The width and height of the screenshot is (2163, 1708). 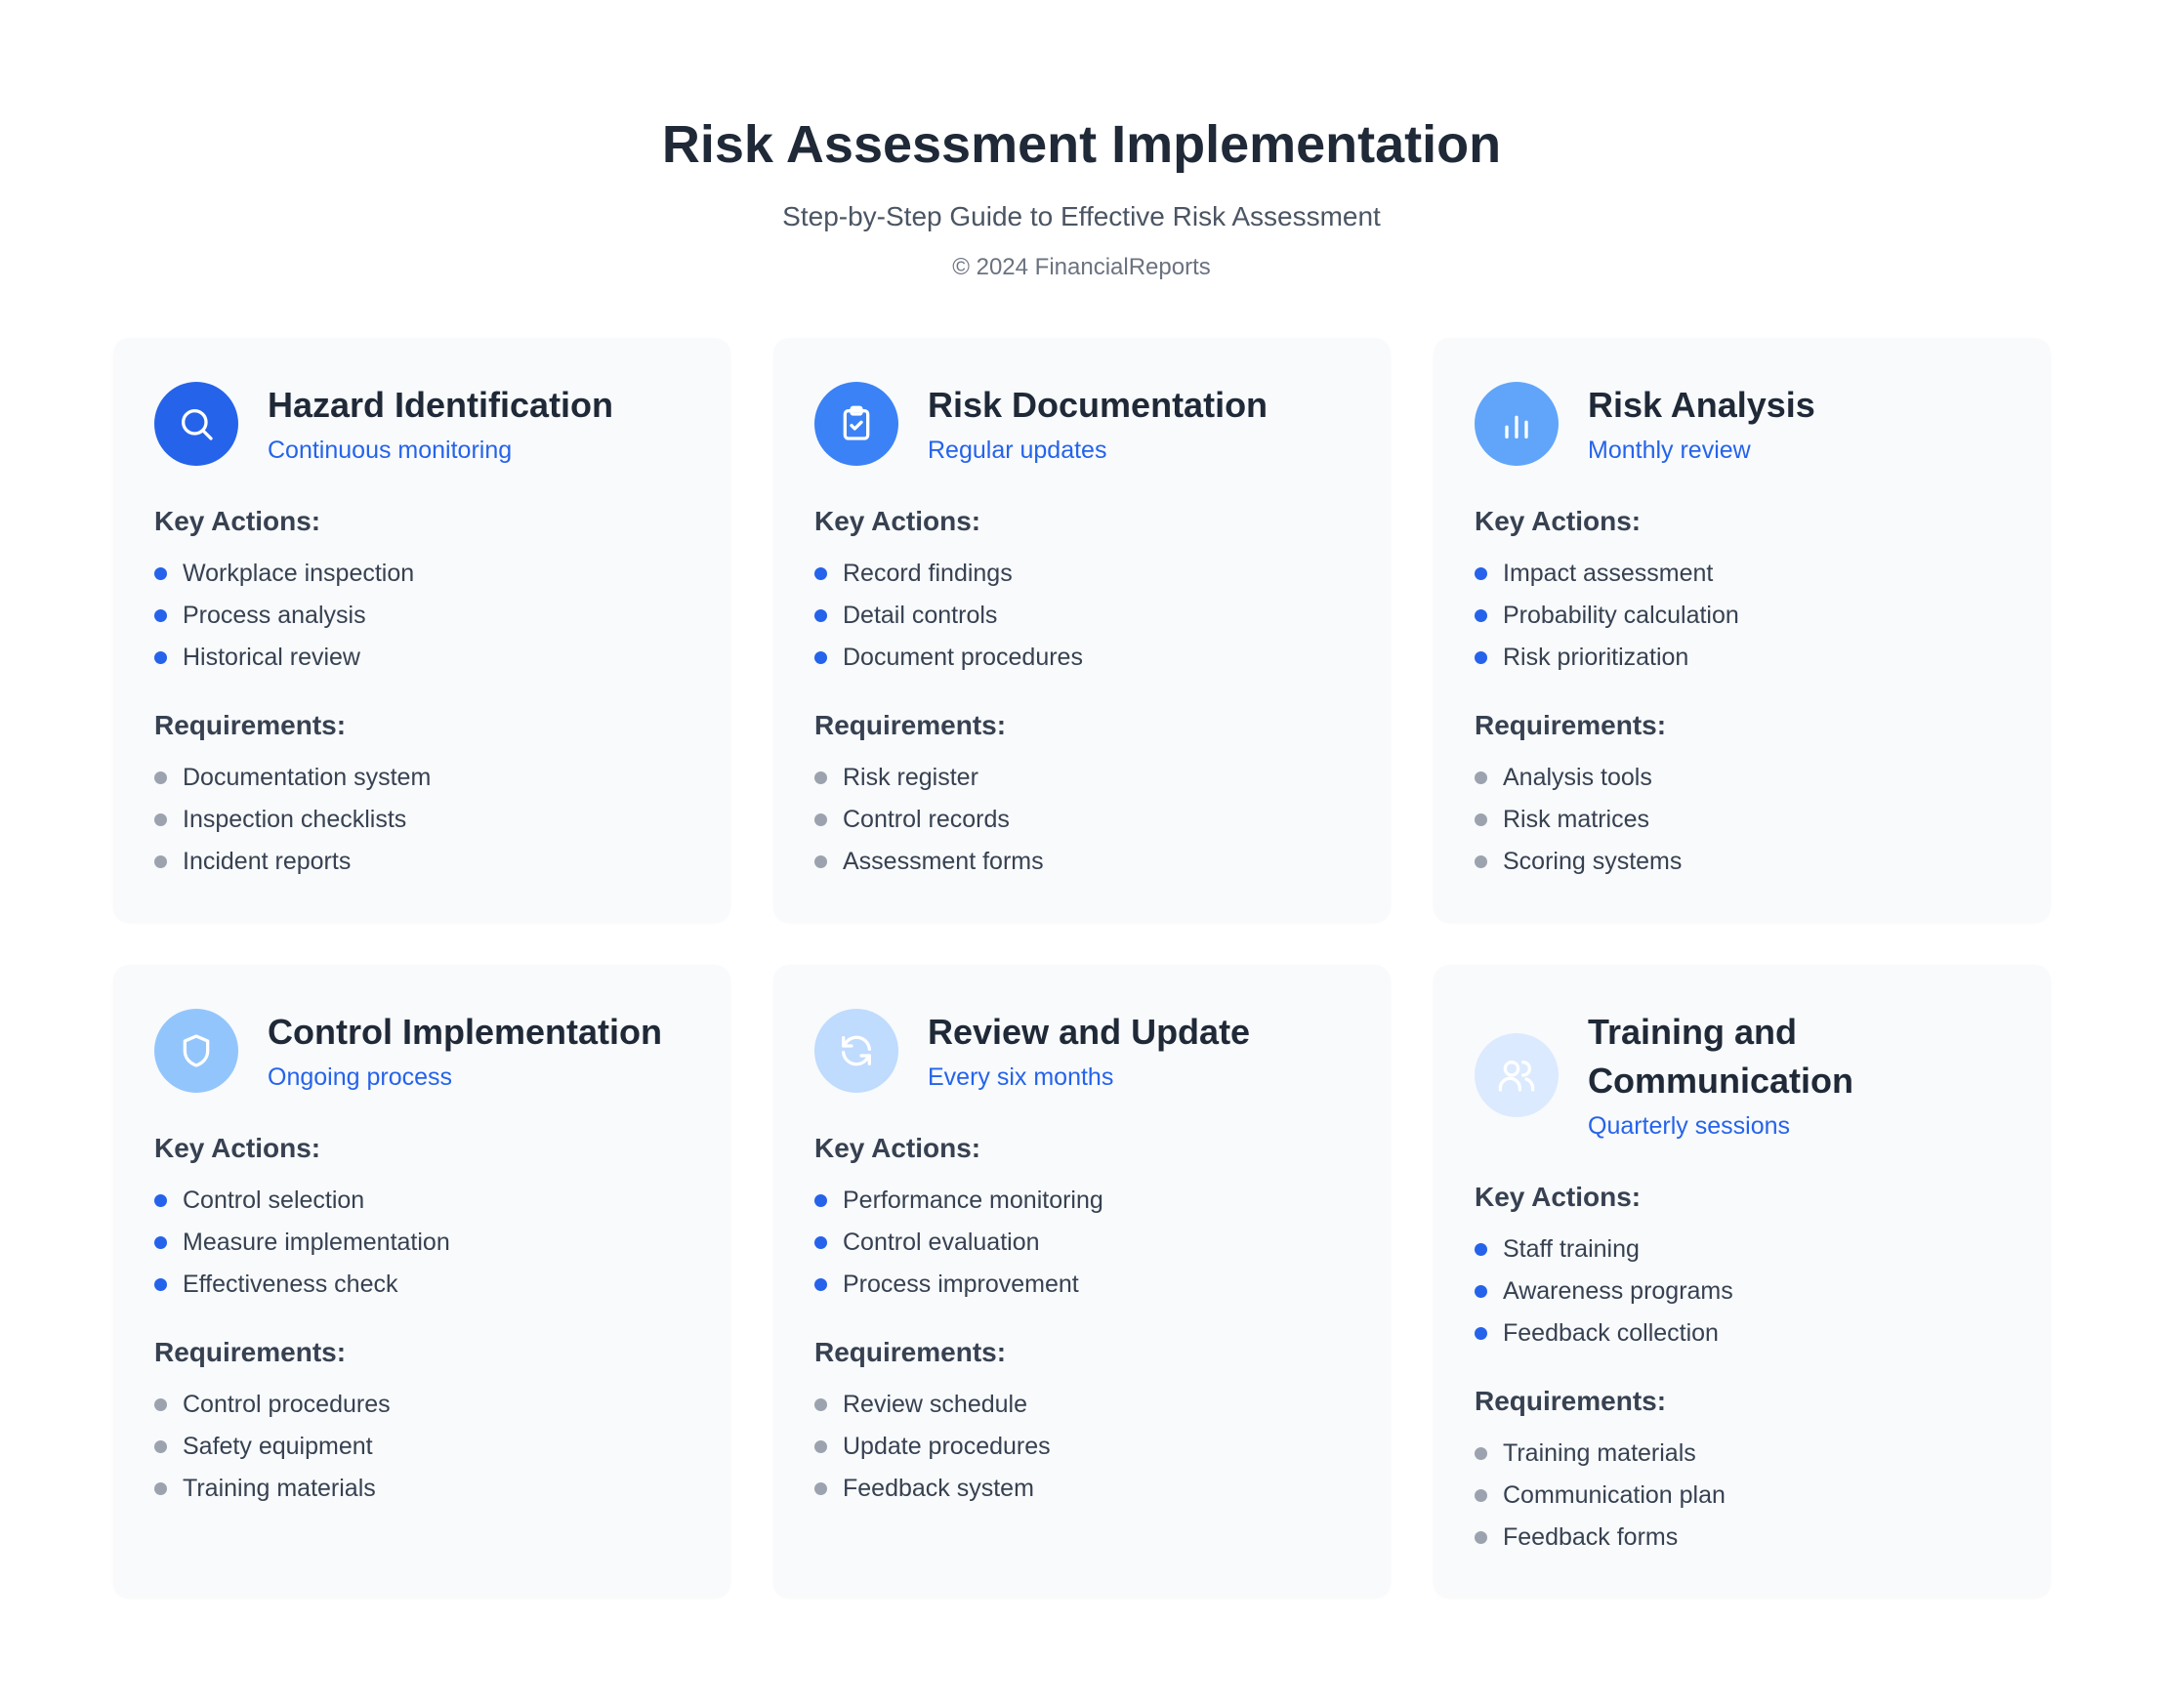 I want to click on search-icon, so click(x=196, y=424).